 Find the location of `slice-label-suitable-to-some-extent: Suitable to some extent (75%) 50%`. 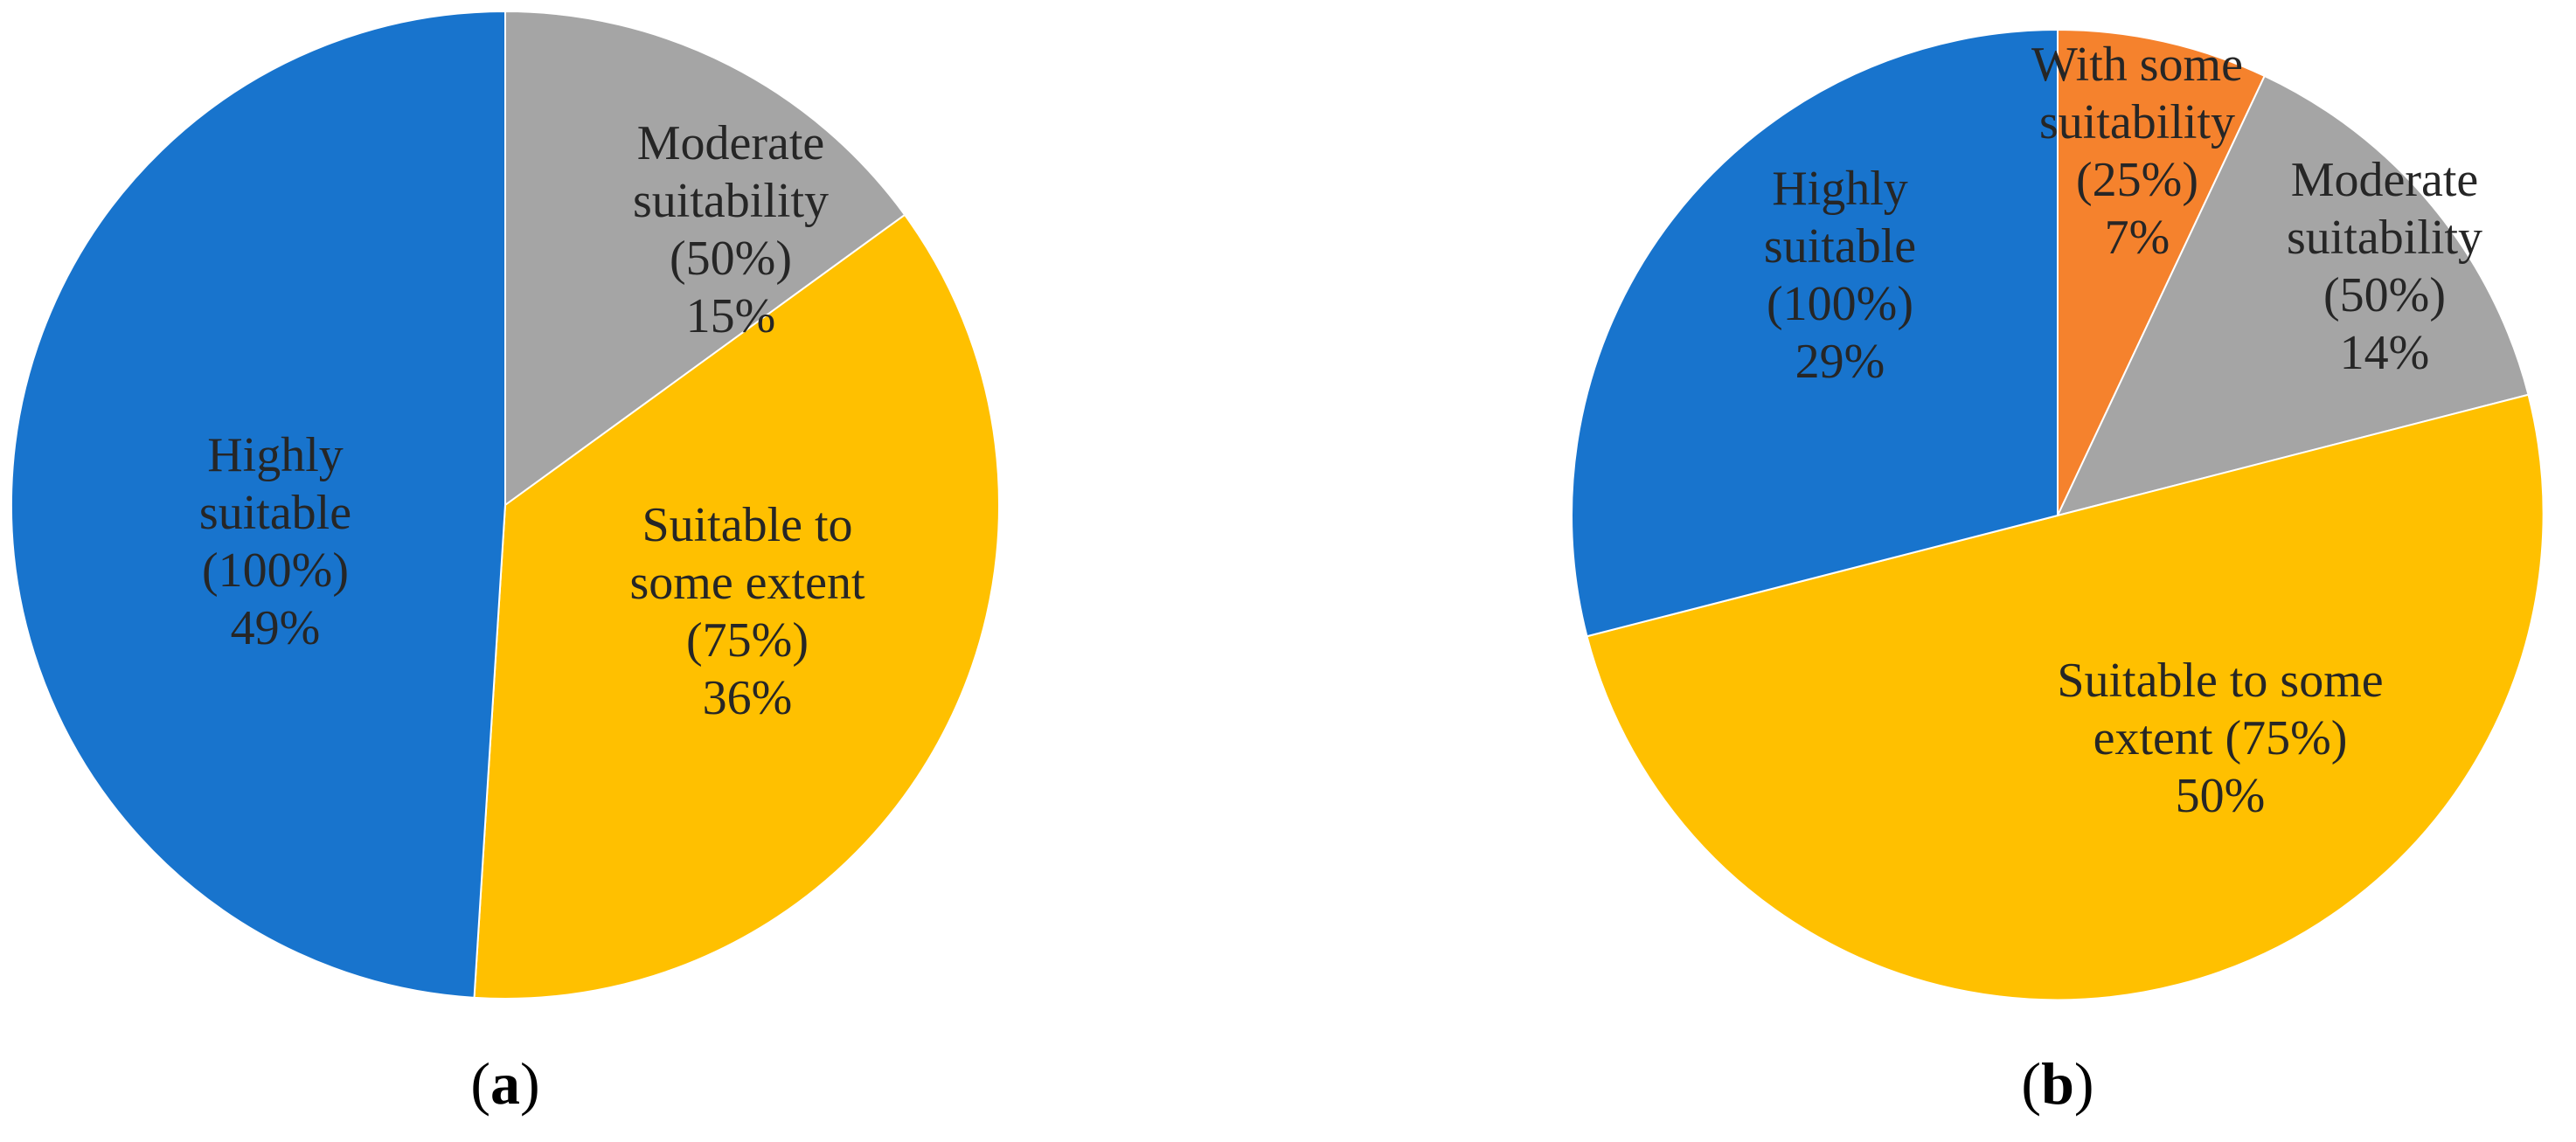

slice-label-suitable-to-some-extent: Suitable to some extent (75%) 50% is located at coordinates (2220, 738).